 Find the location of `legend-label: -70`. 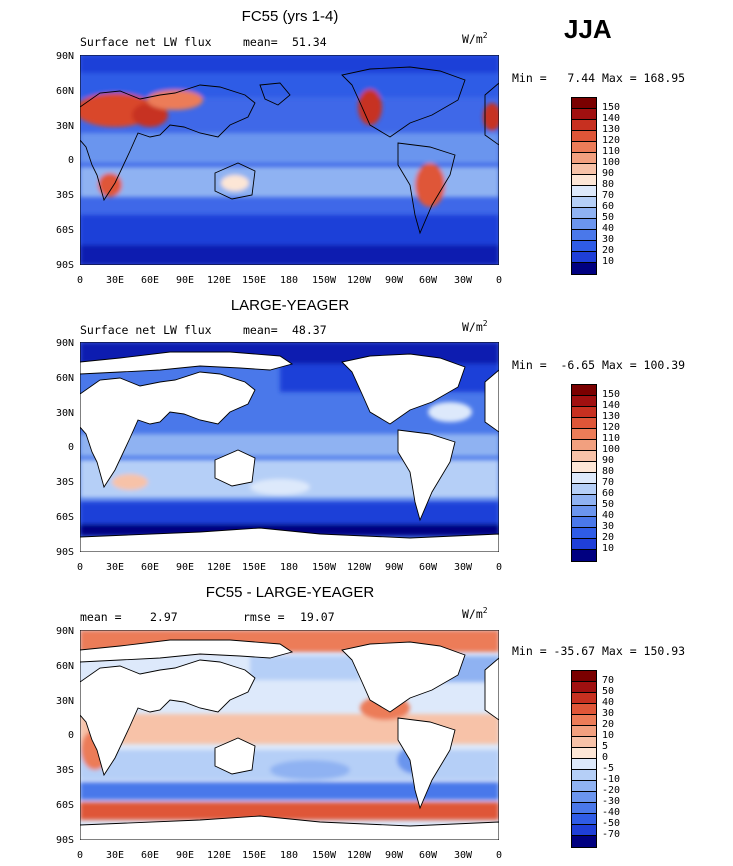

legend-label: -70 is located at coordinates (611, 834).